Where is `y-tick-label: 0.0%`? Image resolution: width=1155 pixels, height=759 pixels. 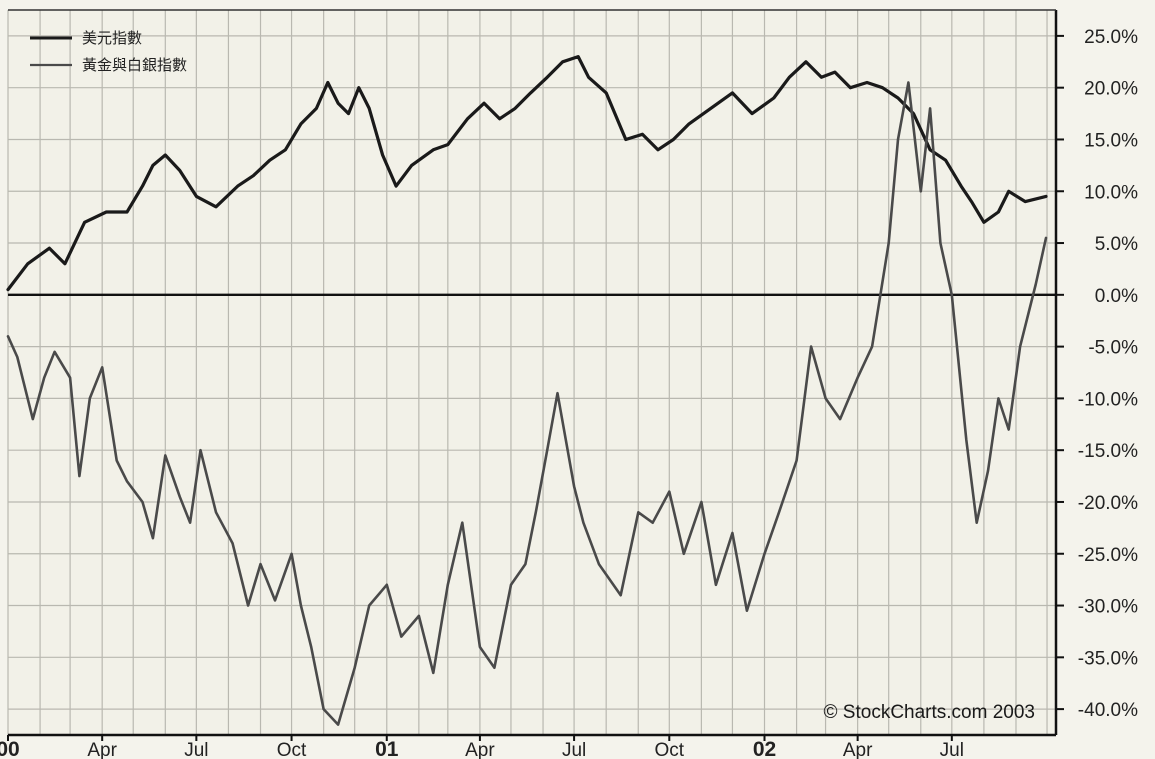 y-tick-label: 0.0% is located at coordinates (1116, 296).